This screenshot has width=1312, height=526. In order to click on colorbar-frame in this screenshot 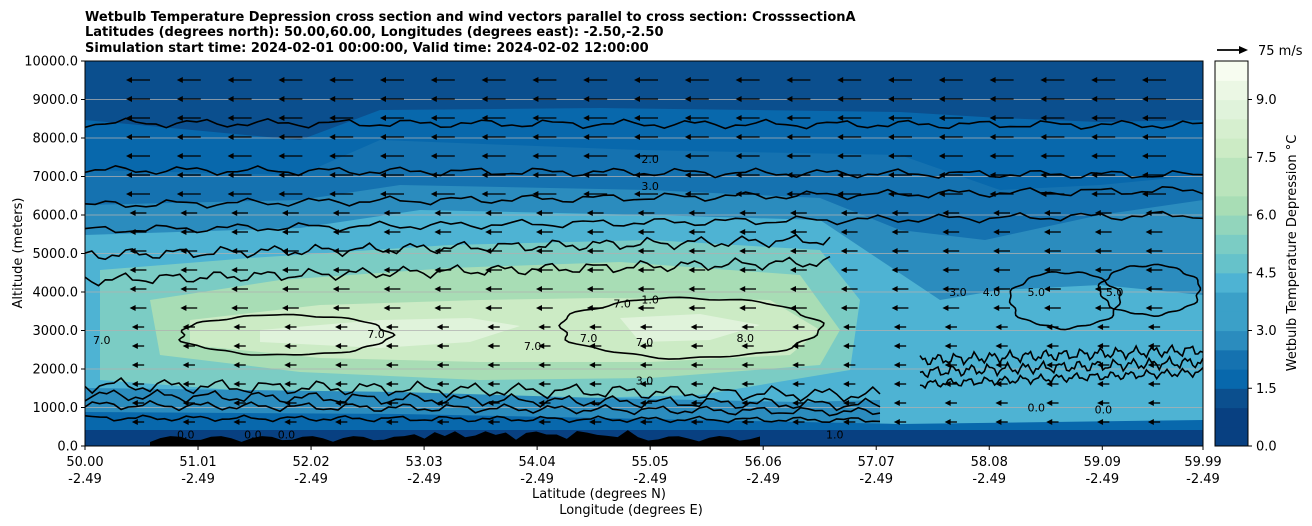, I will do `click(1231, 253)`.